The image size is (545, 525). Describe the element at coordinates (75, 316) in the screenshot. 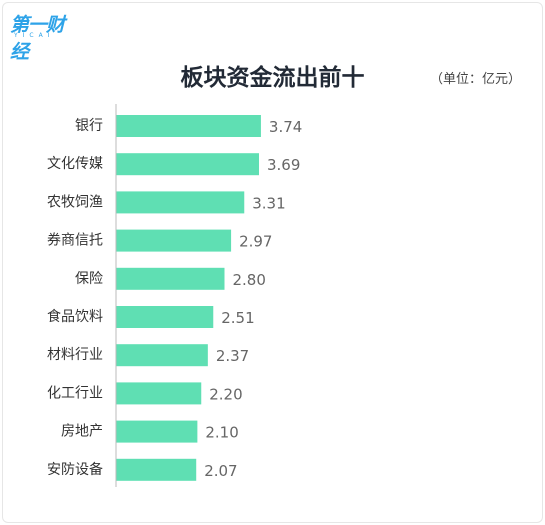

I see `category-label: 食品饮料` at that location.